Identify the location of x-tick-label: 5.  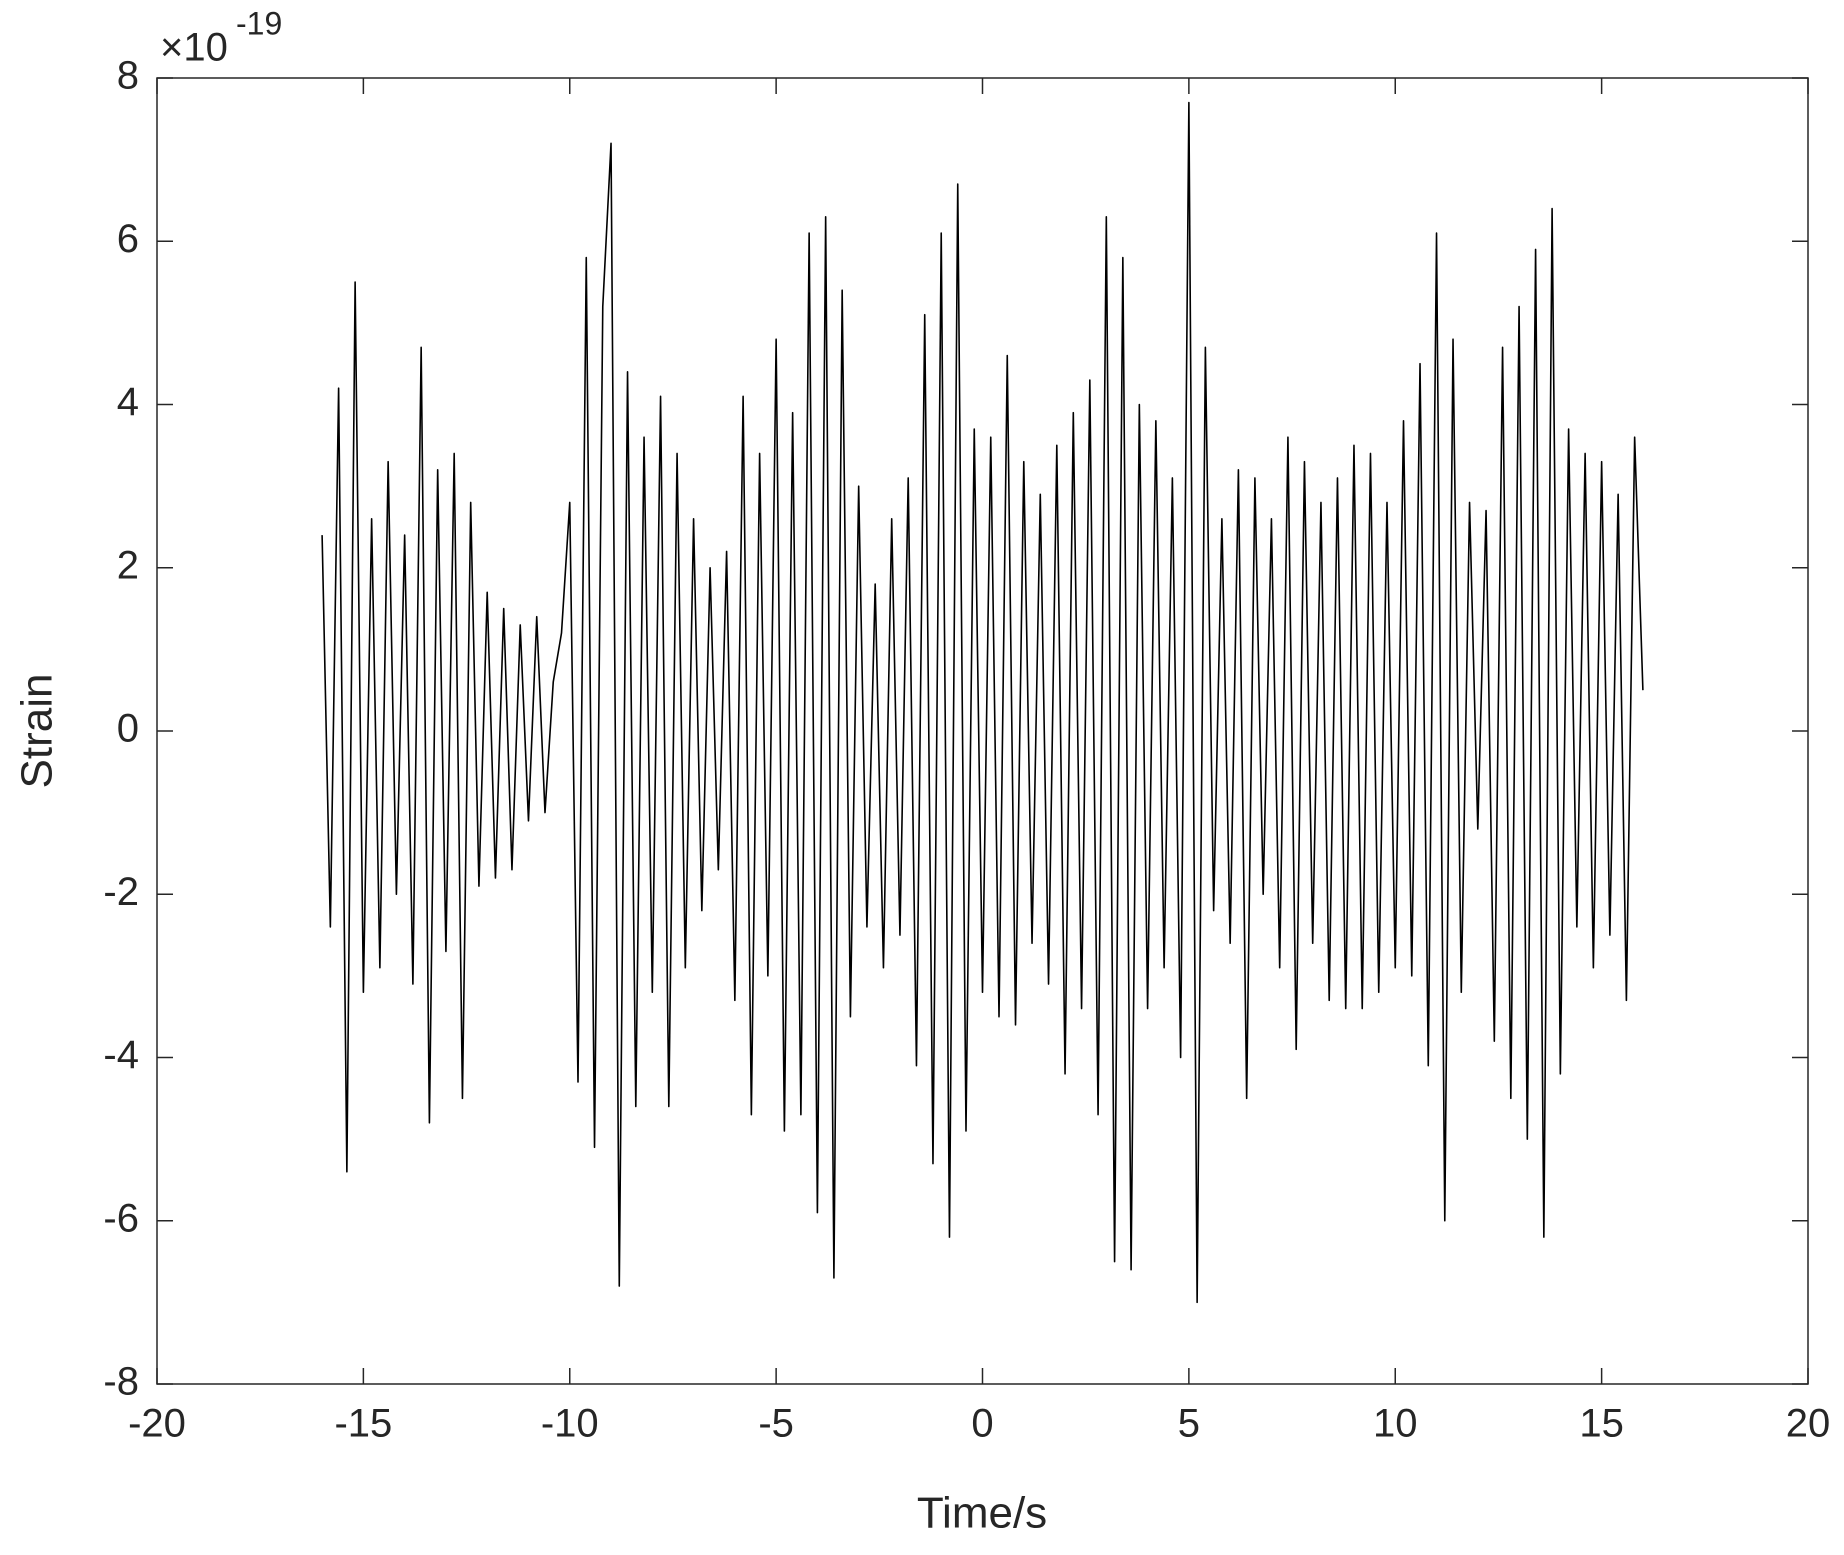
(1189, 1424).